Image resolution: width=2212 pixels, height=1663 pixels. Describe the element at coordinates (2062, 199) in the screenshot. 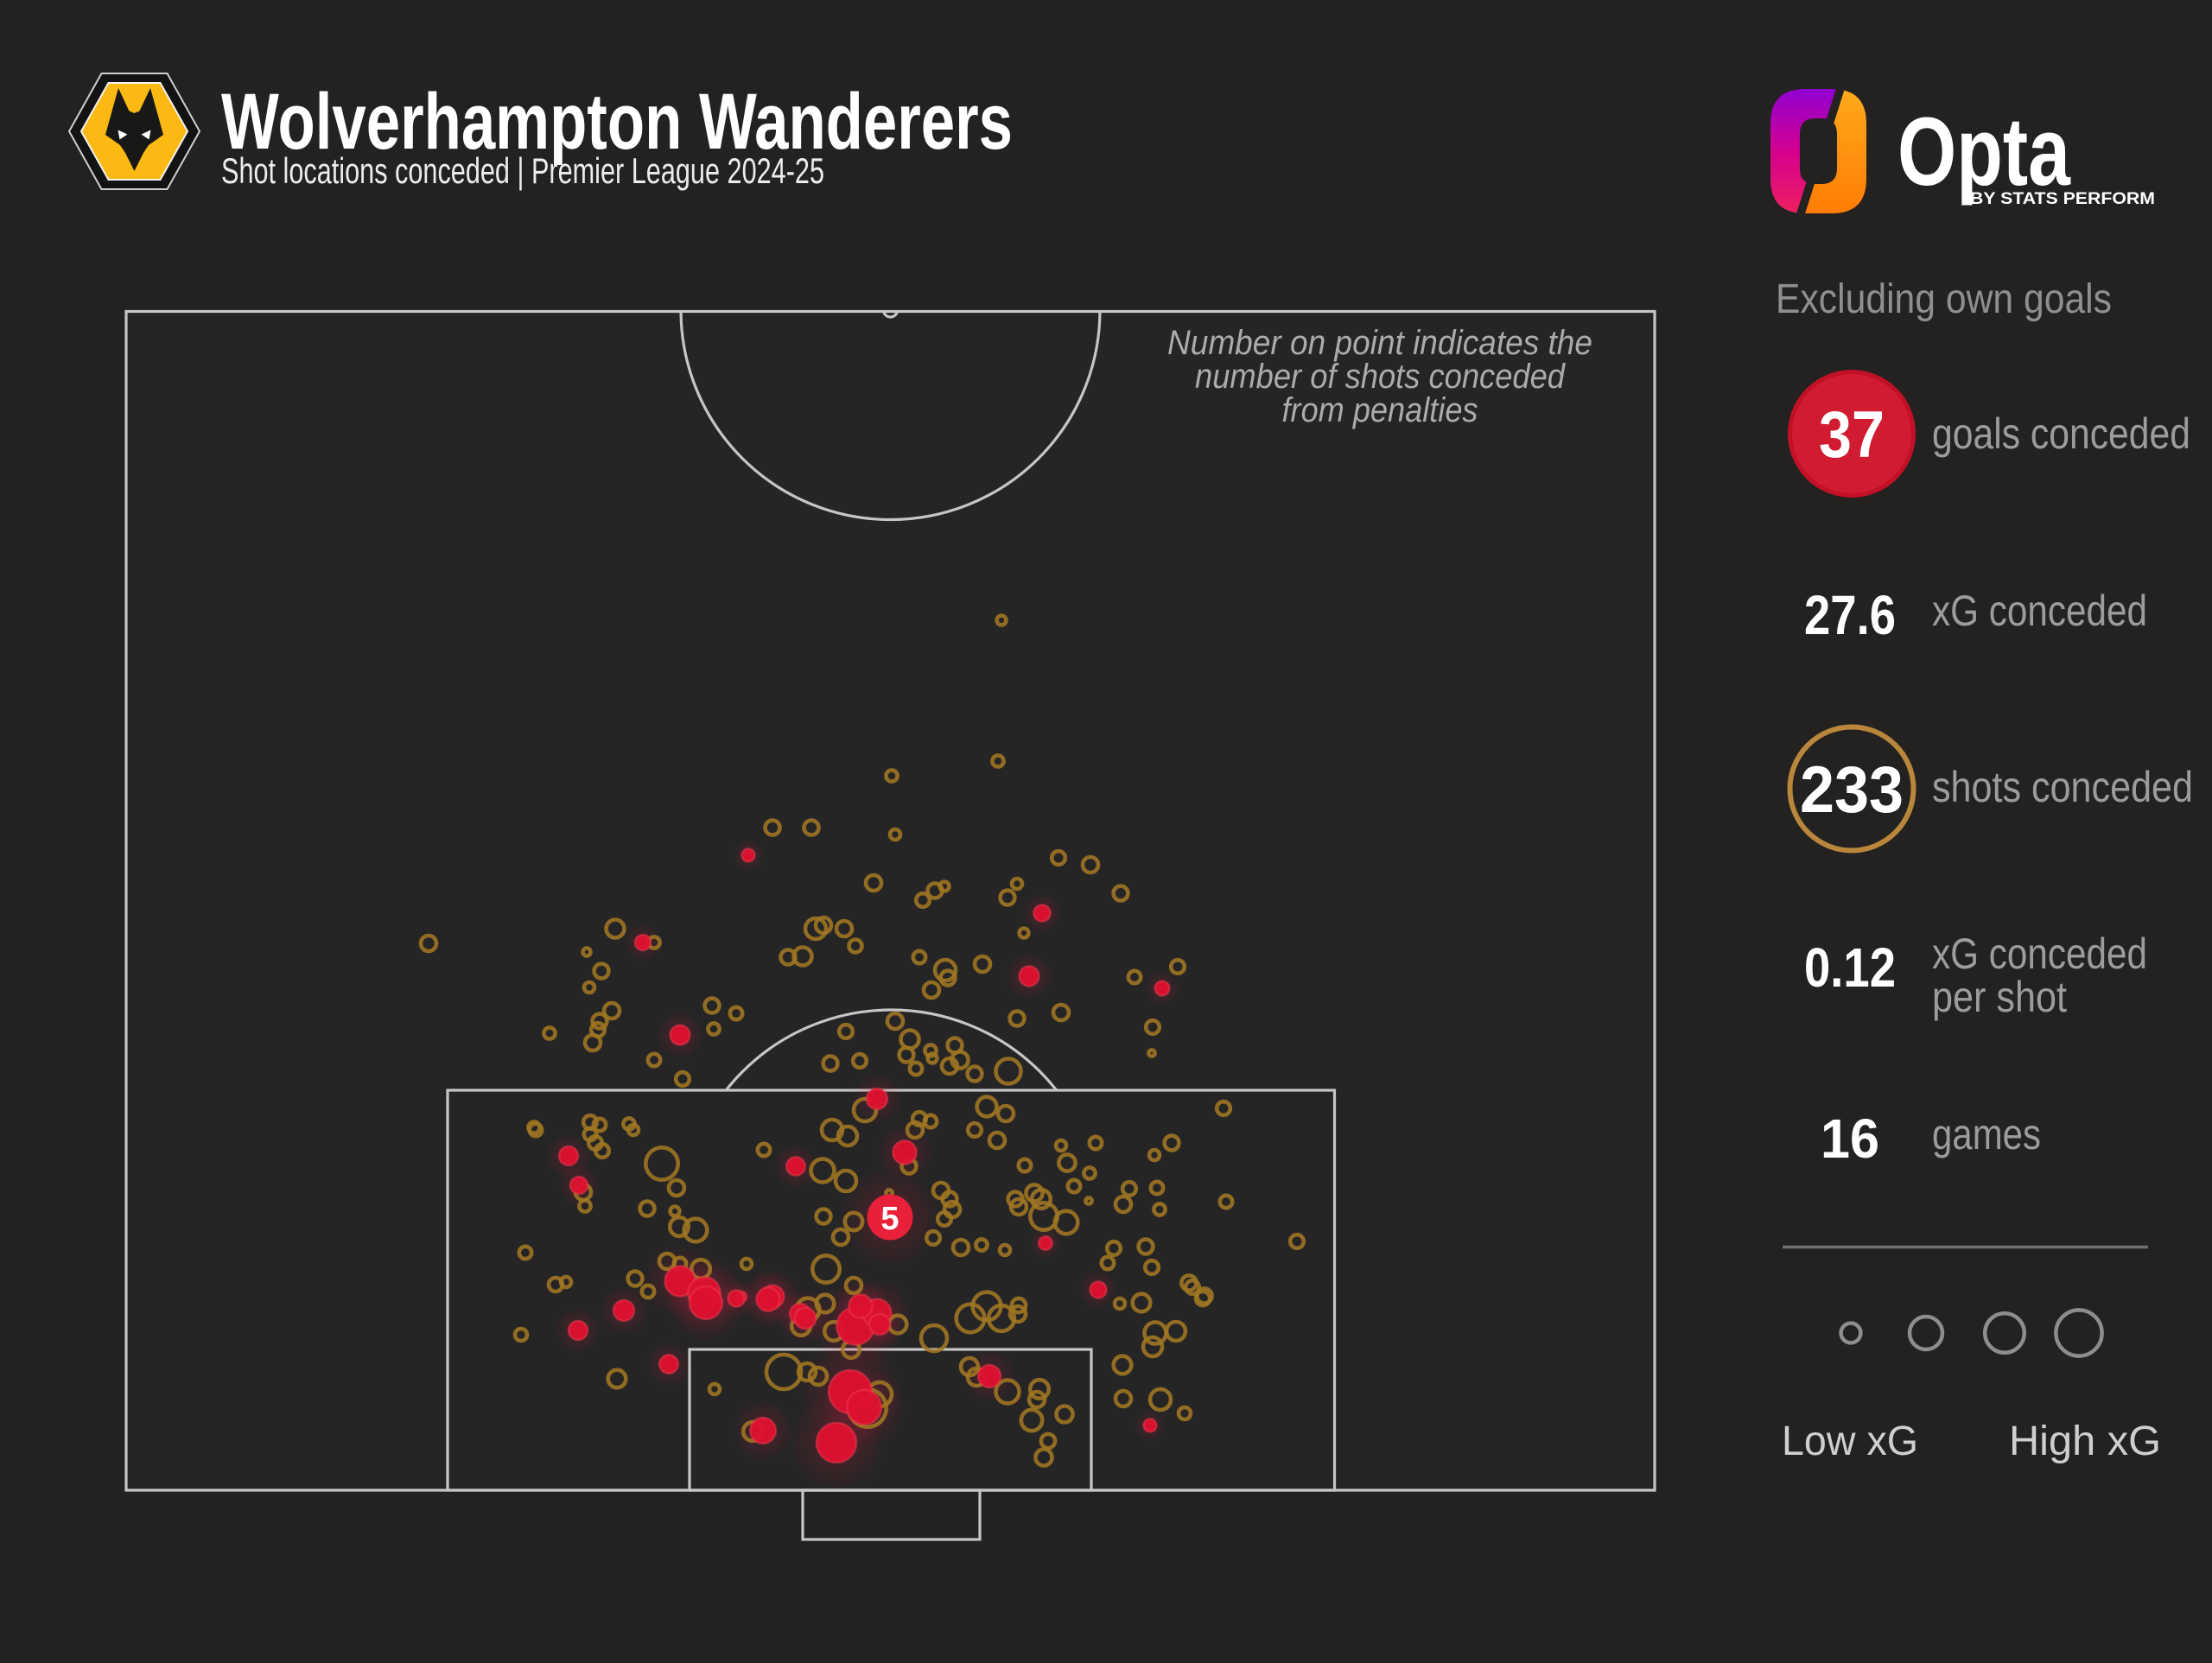

I see `svg-text: BY STATS PERFORM` at that location.